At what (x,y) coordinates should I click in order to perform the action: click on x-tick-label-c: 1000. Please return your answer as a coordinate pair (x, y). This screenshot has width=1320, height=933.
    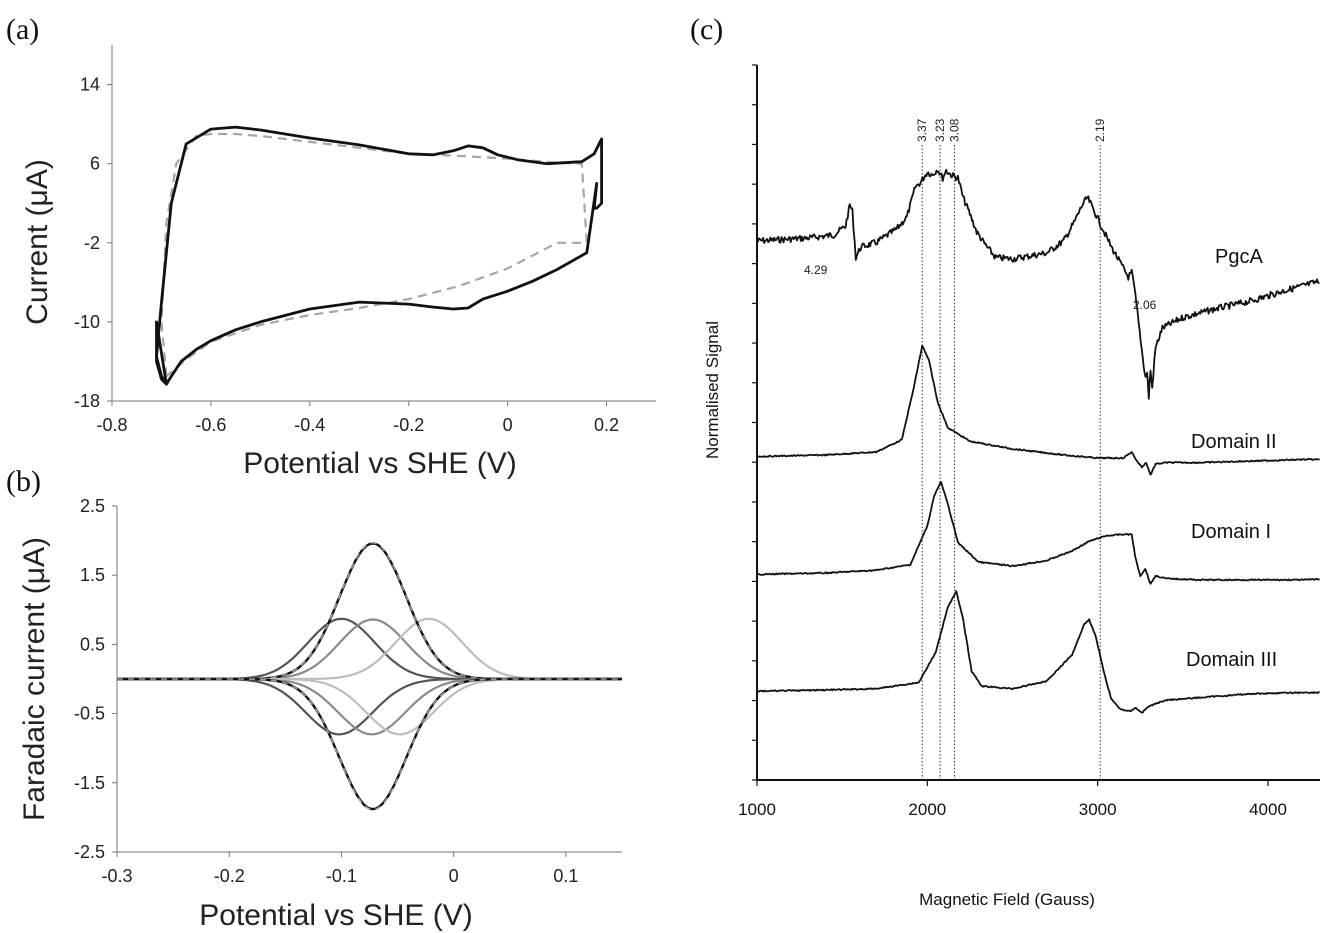
    Looking at the image, I should click on (757, 809).